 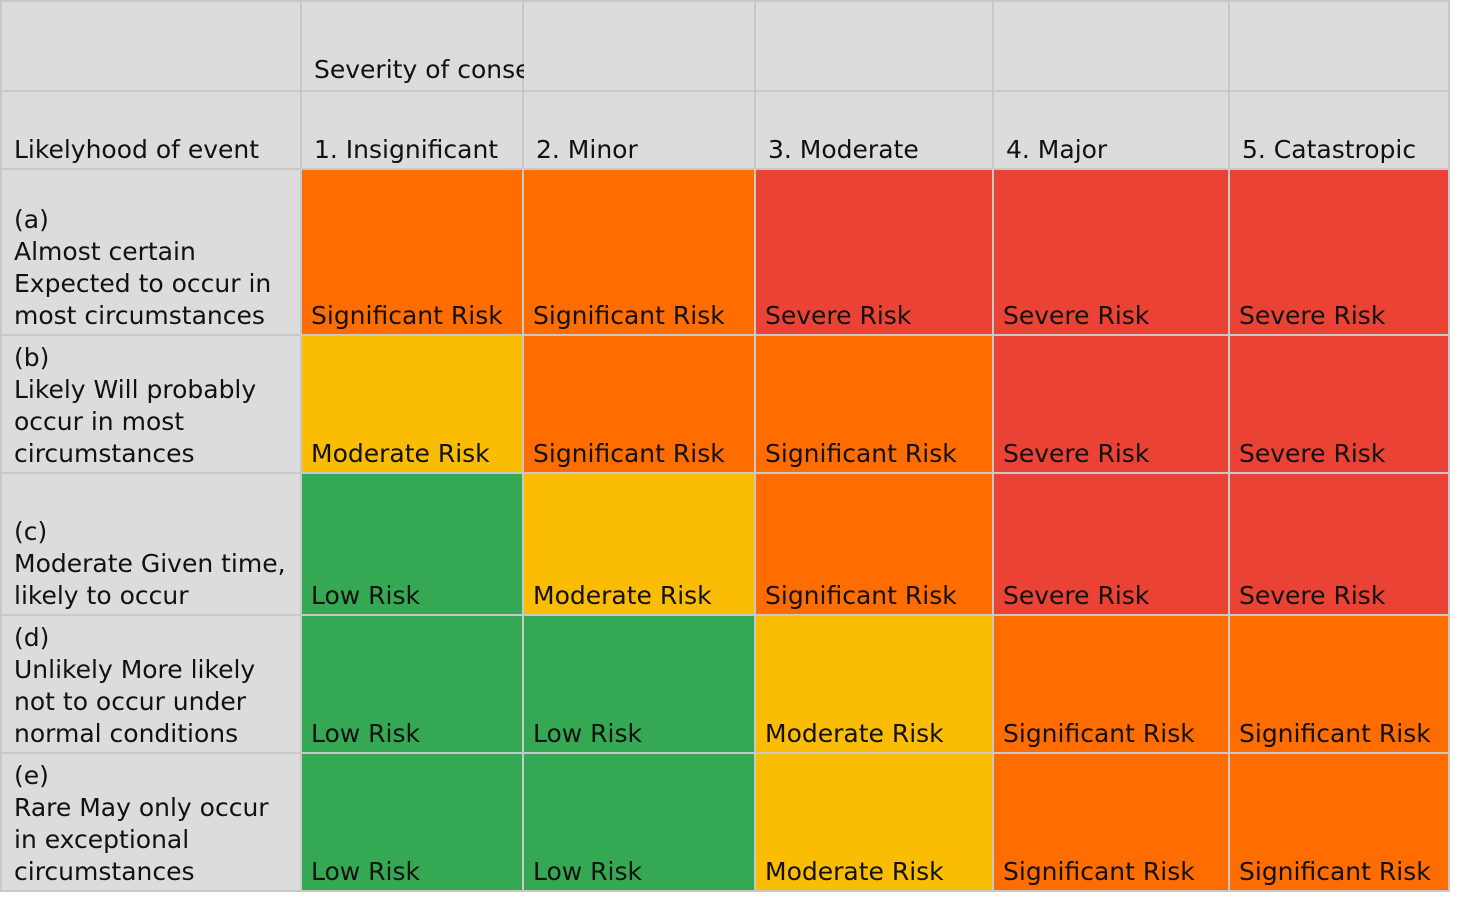 What do you see at coordinates (31, 775) in the screenshot?
I see `likelihood-label-line: (e)` at bounding box center [31, 775].